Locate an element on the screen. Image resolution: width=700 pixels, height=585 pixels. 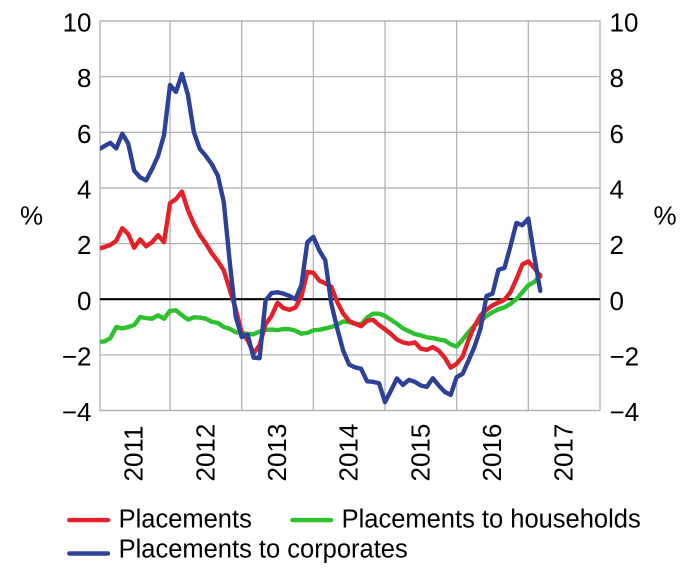
svg-text: Placements to corporates is located at coordinates (263, 550).